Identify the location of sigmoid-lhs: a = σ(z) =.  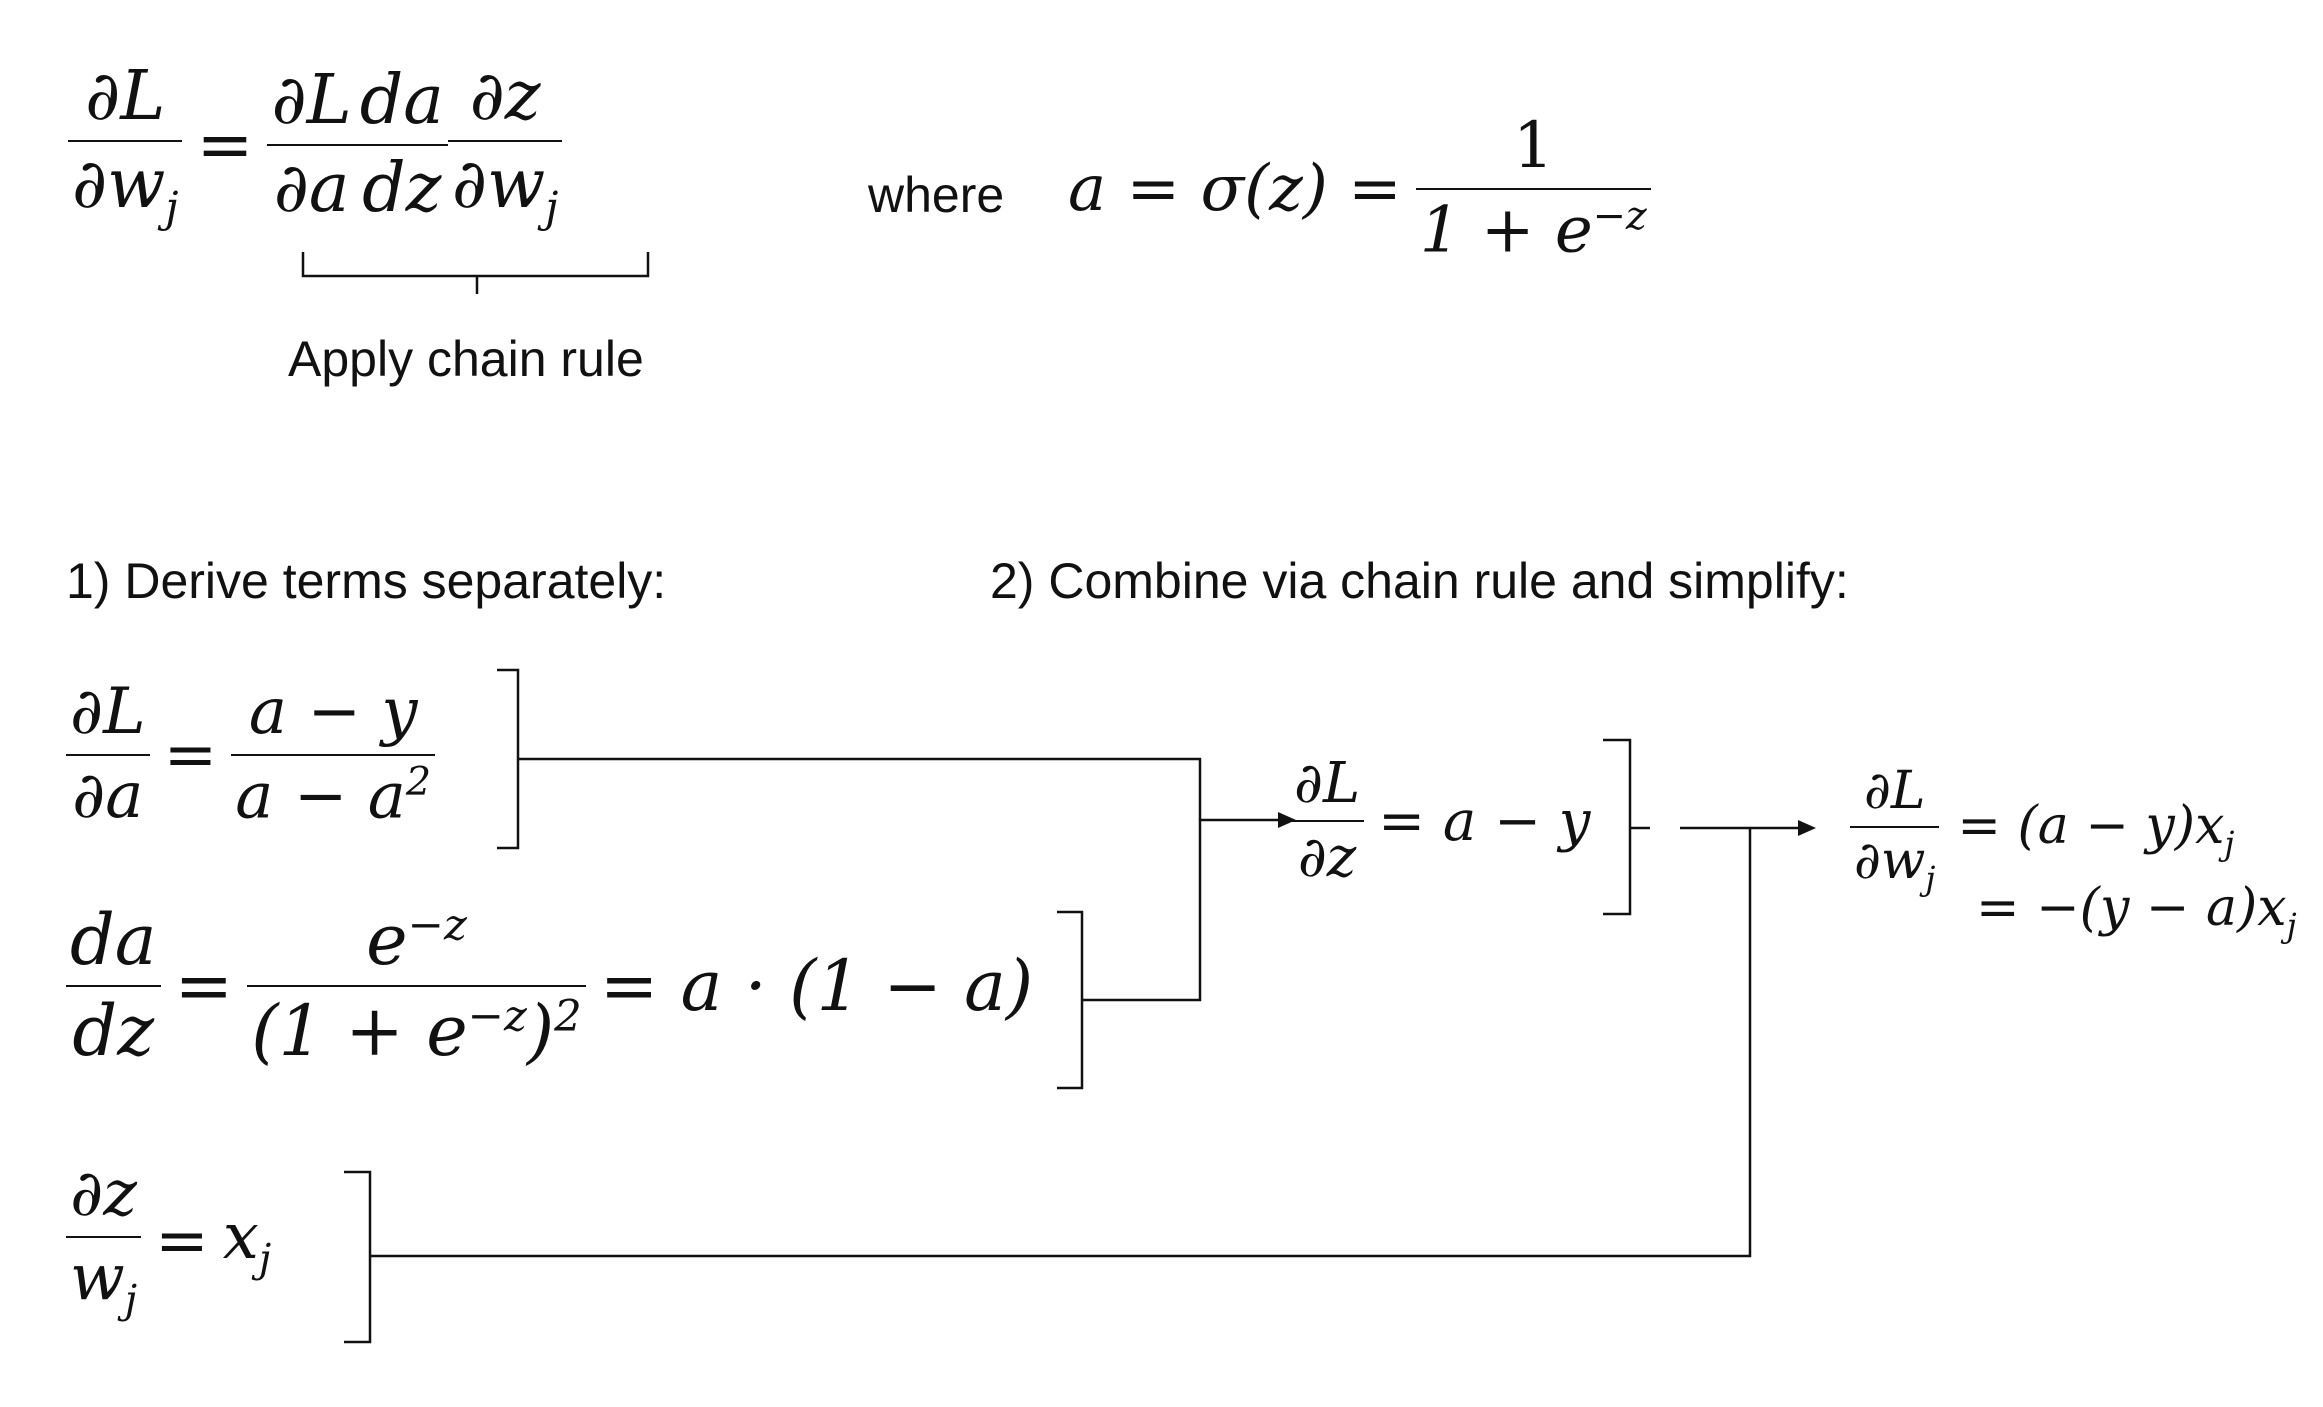
(1235, 188).